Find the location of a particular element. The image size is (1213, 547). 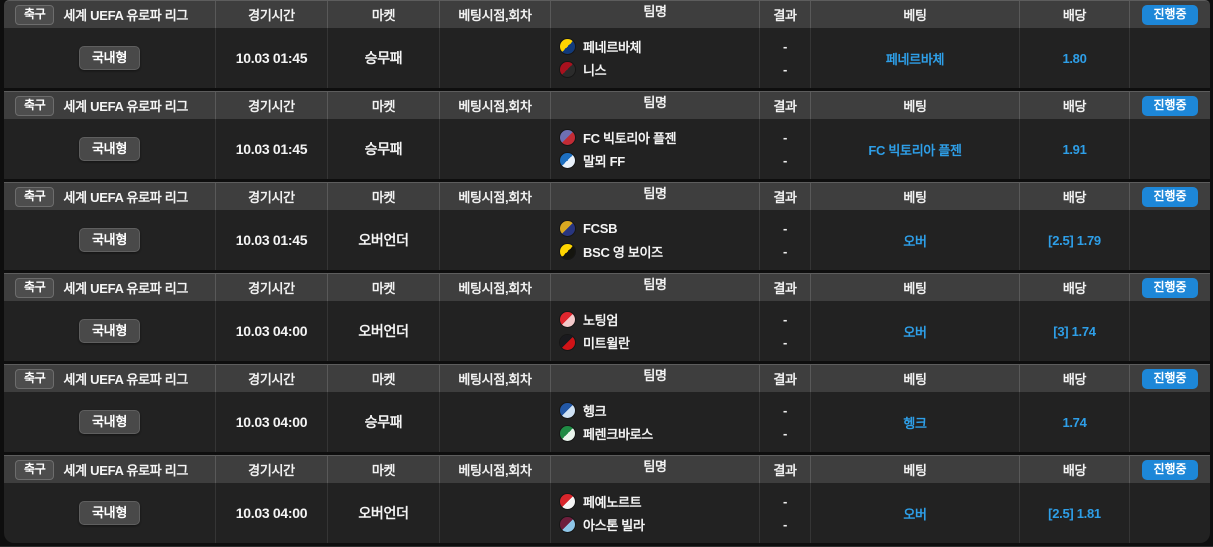

away-team: 아스톤 빌라 is located at coordinates (602, 525).